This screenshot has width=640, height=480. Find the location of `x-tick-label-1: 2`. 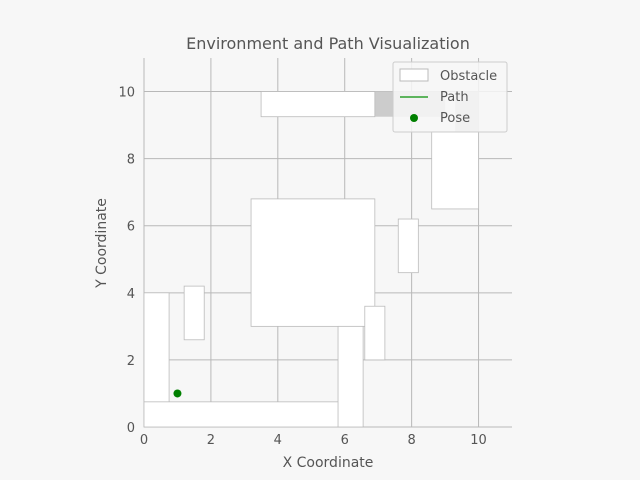

x-tick-label-1: 2 is located at coordinates (211, 440).